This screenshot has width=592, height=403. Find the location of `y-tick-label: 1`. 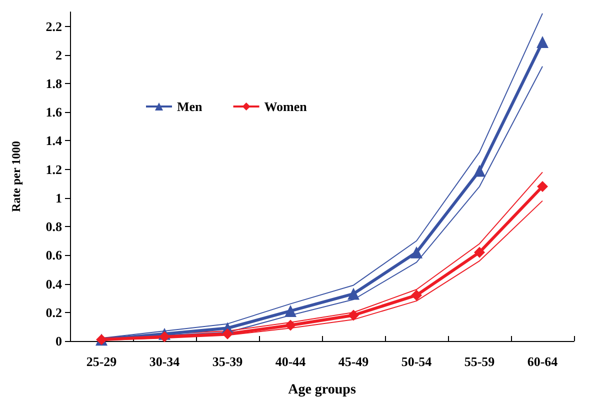

y-tick-label: 1 is located at coordinates (59, 198).